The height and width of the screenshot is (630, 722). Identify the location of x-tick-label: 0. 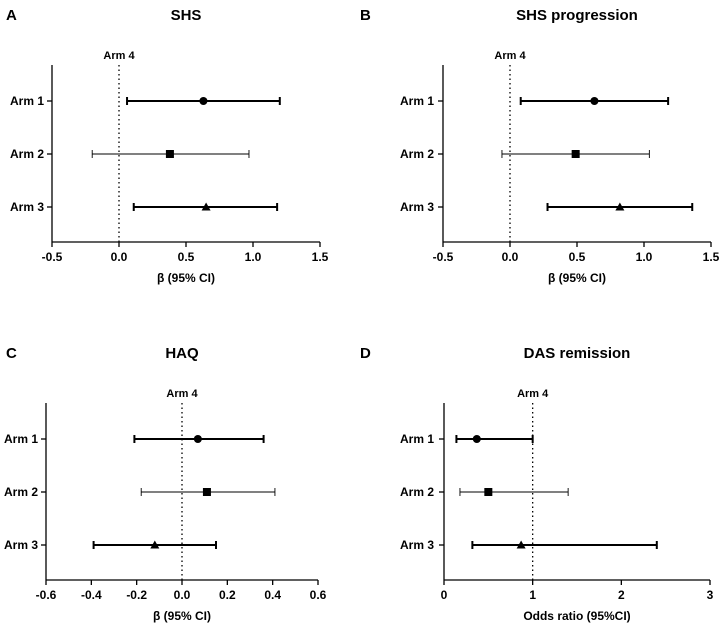
(444, 595).